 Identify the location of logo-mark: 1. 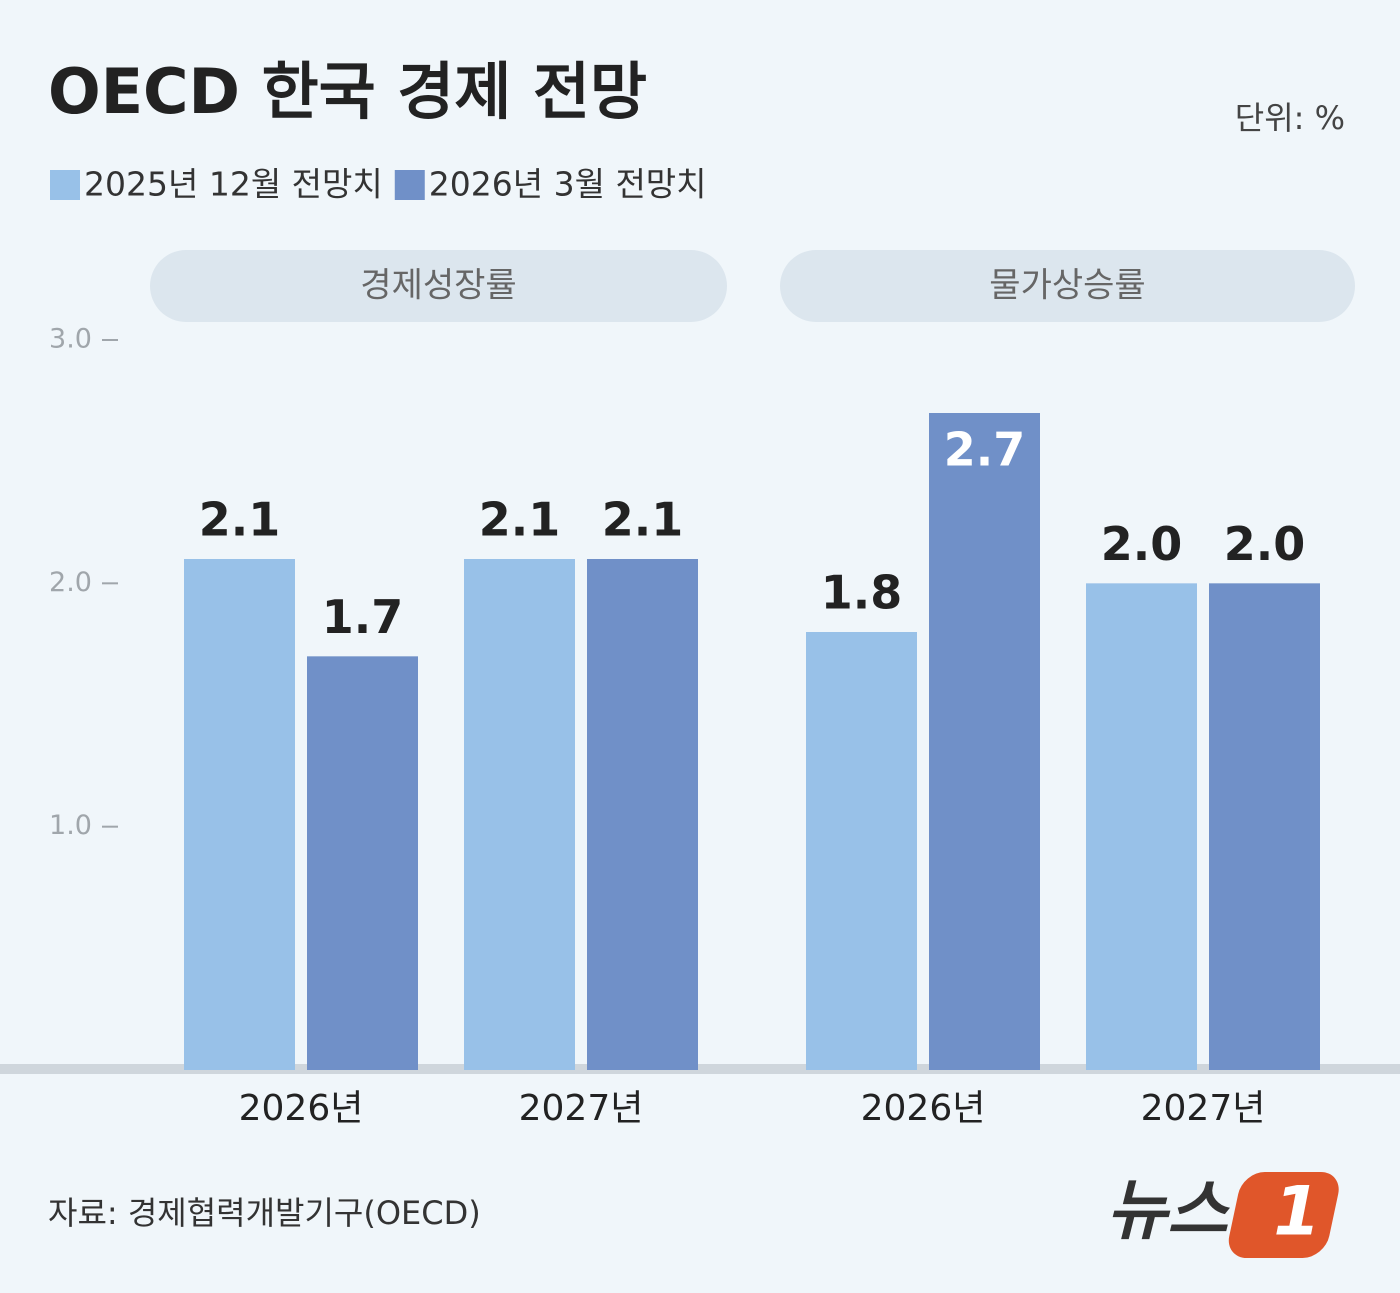
(1296, 1212).